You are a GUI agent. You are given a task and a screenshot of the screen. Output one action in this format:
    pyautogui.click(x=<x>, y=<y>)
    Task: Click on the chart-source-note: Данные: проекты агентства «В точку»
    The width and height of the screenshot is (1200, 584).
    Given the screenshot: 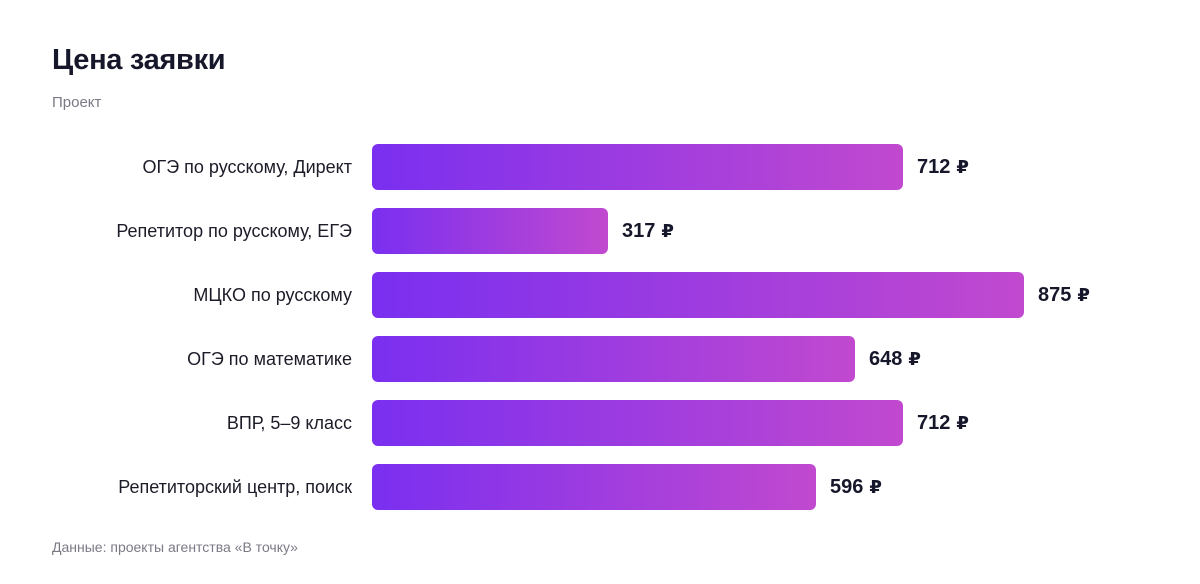 What is the action you would take?
    pyautogui.click(x=175, y=547)
    